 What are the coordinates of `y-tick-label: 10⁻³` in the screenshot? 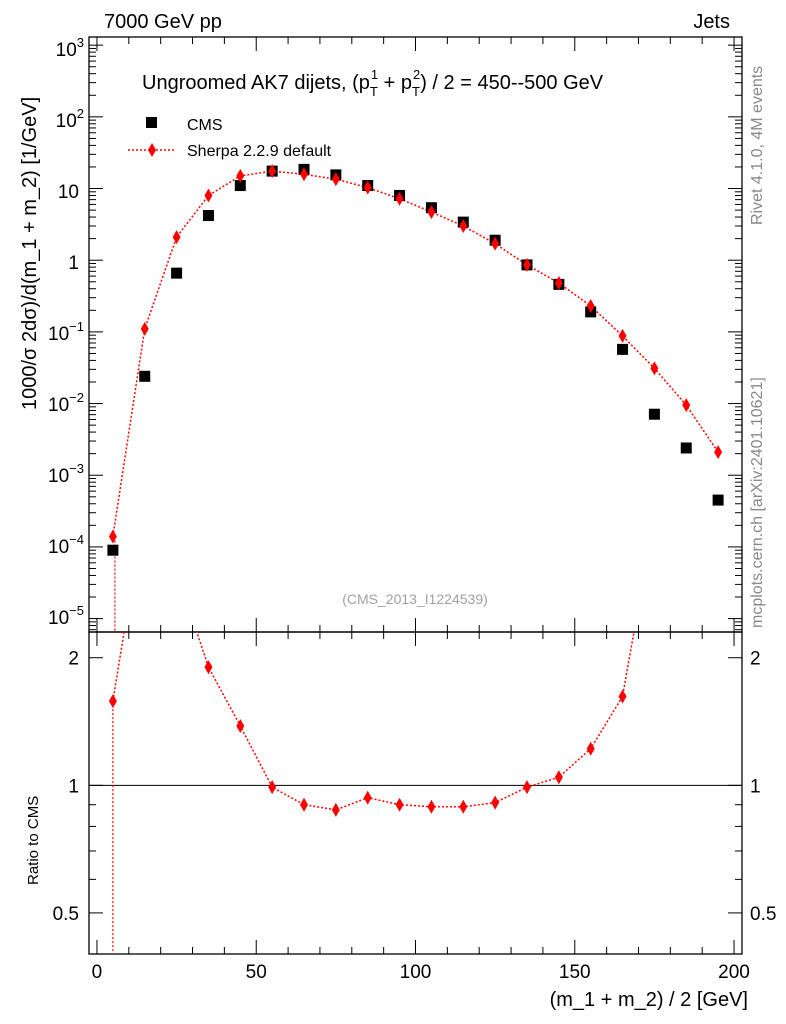 It's located at (66, 474).